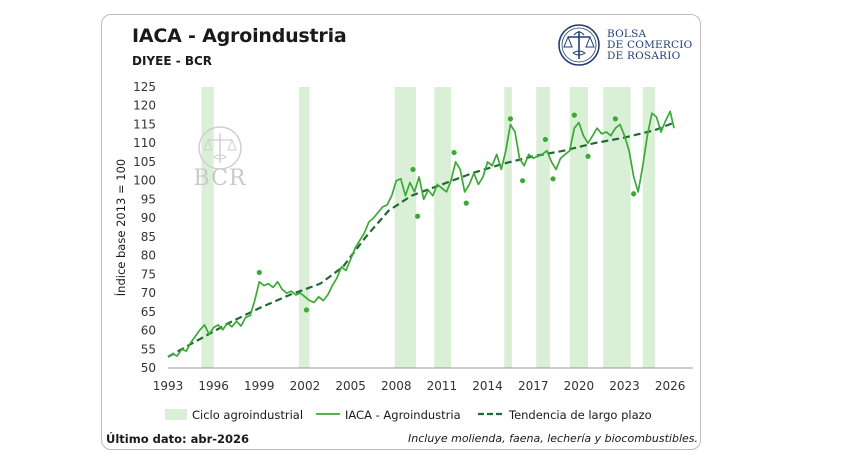 This screenshot has height=461, width=858. What do you see at coordinates (403, 415) in the screenshot?
I see `legend-label-iaca: IACA - Agroindustria` at bounding box center [403, 415].